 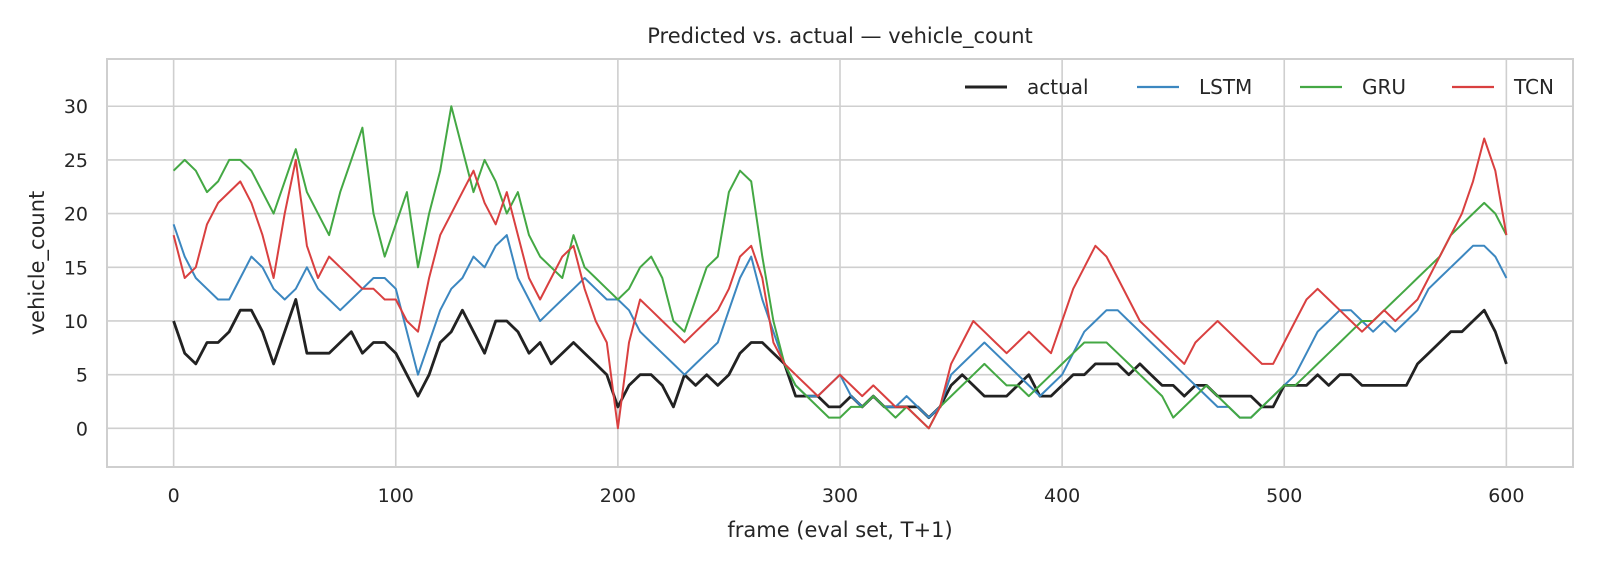 I want to click on y-tick-label: 5, so click(x=82, y=376).